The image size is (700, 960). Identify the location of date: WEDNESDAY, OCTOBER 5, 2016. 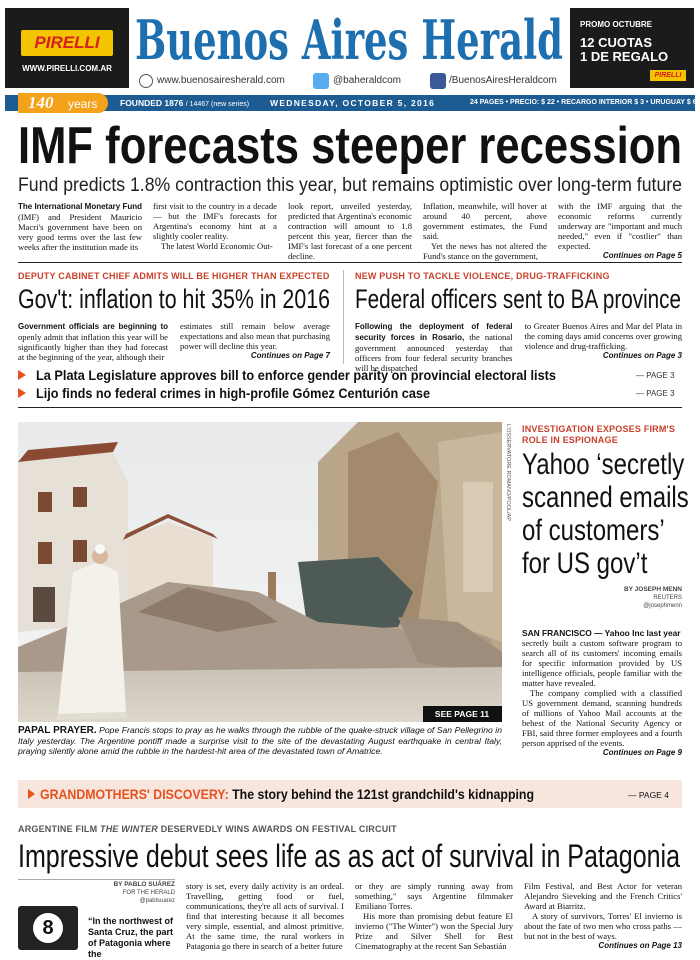
(353, 103).